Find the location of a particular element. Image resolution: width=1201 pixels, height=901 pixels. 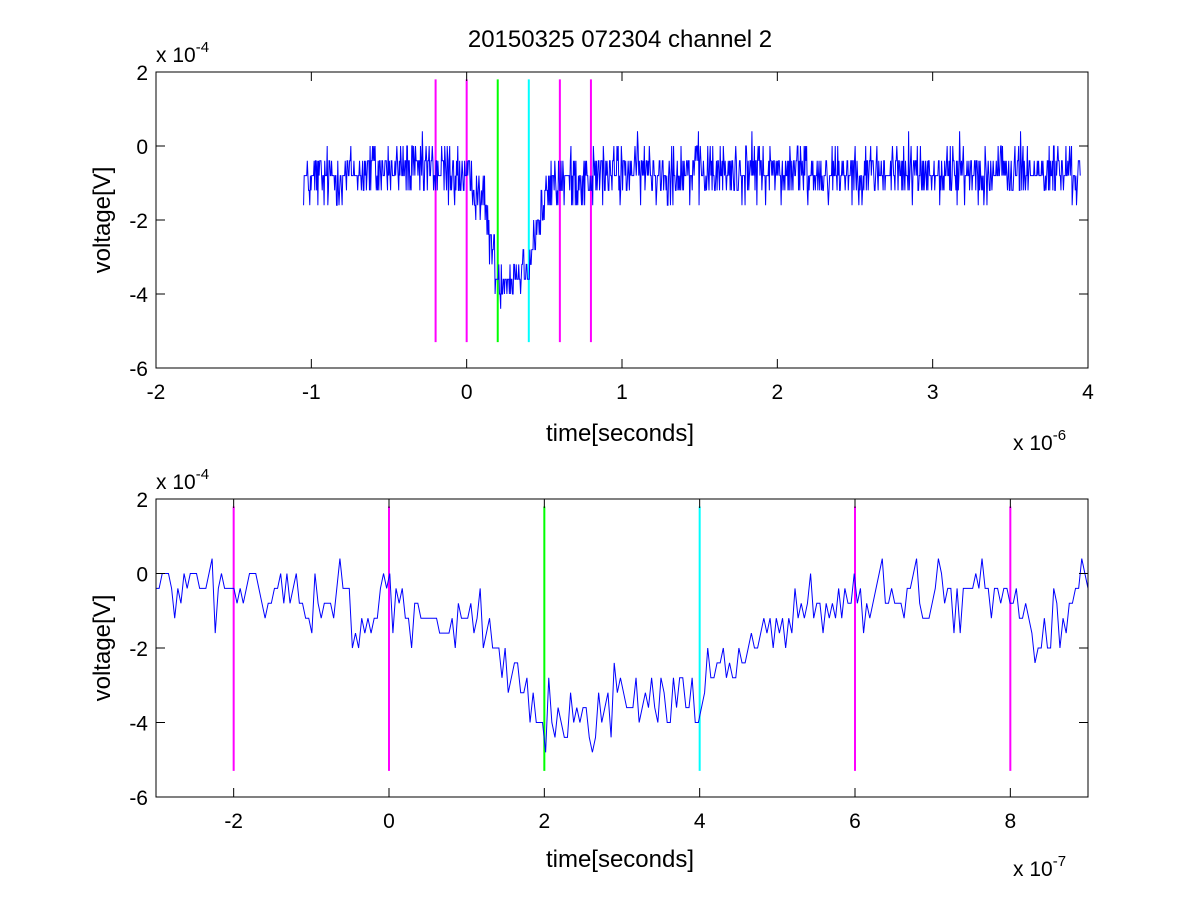

top-x-tick-label: -1 is located at coordinates (311, 392).